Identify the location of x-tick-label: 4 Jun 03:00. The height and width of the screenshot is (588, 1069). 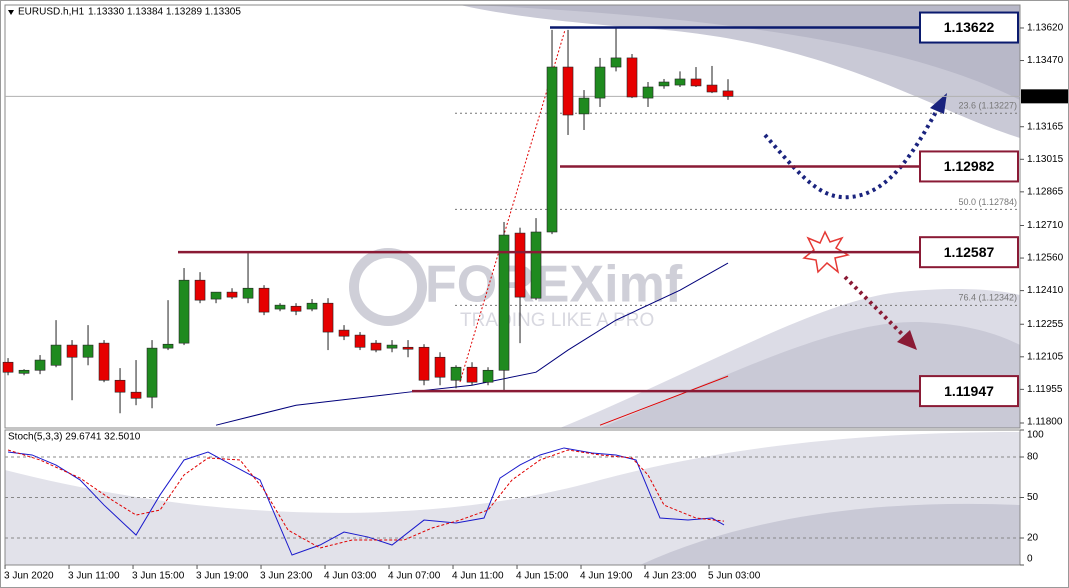
(350, 576).